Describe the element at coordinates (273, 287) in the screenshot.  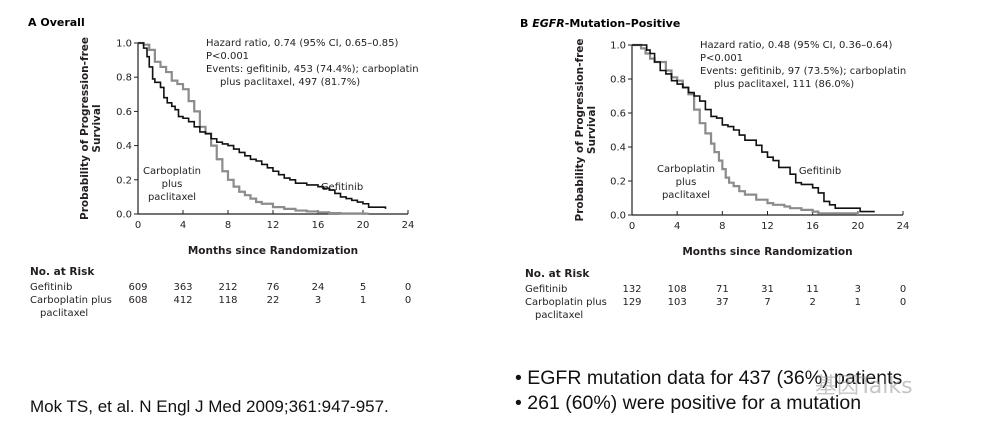
I see `risk-value: 76` at that location.